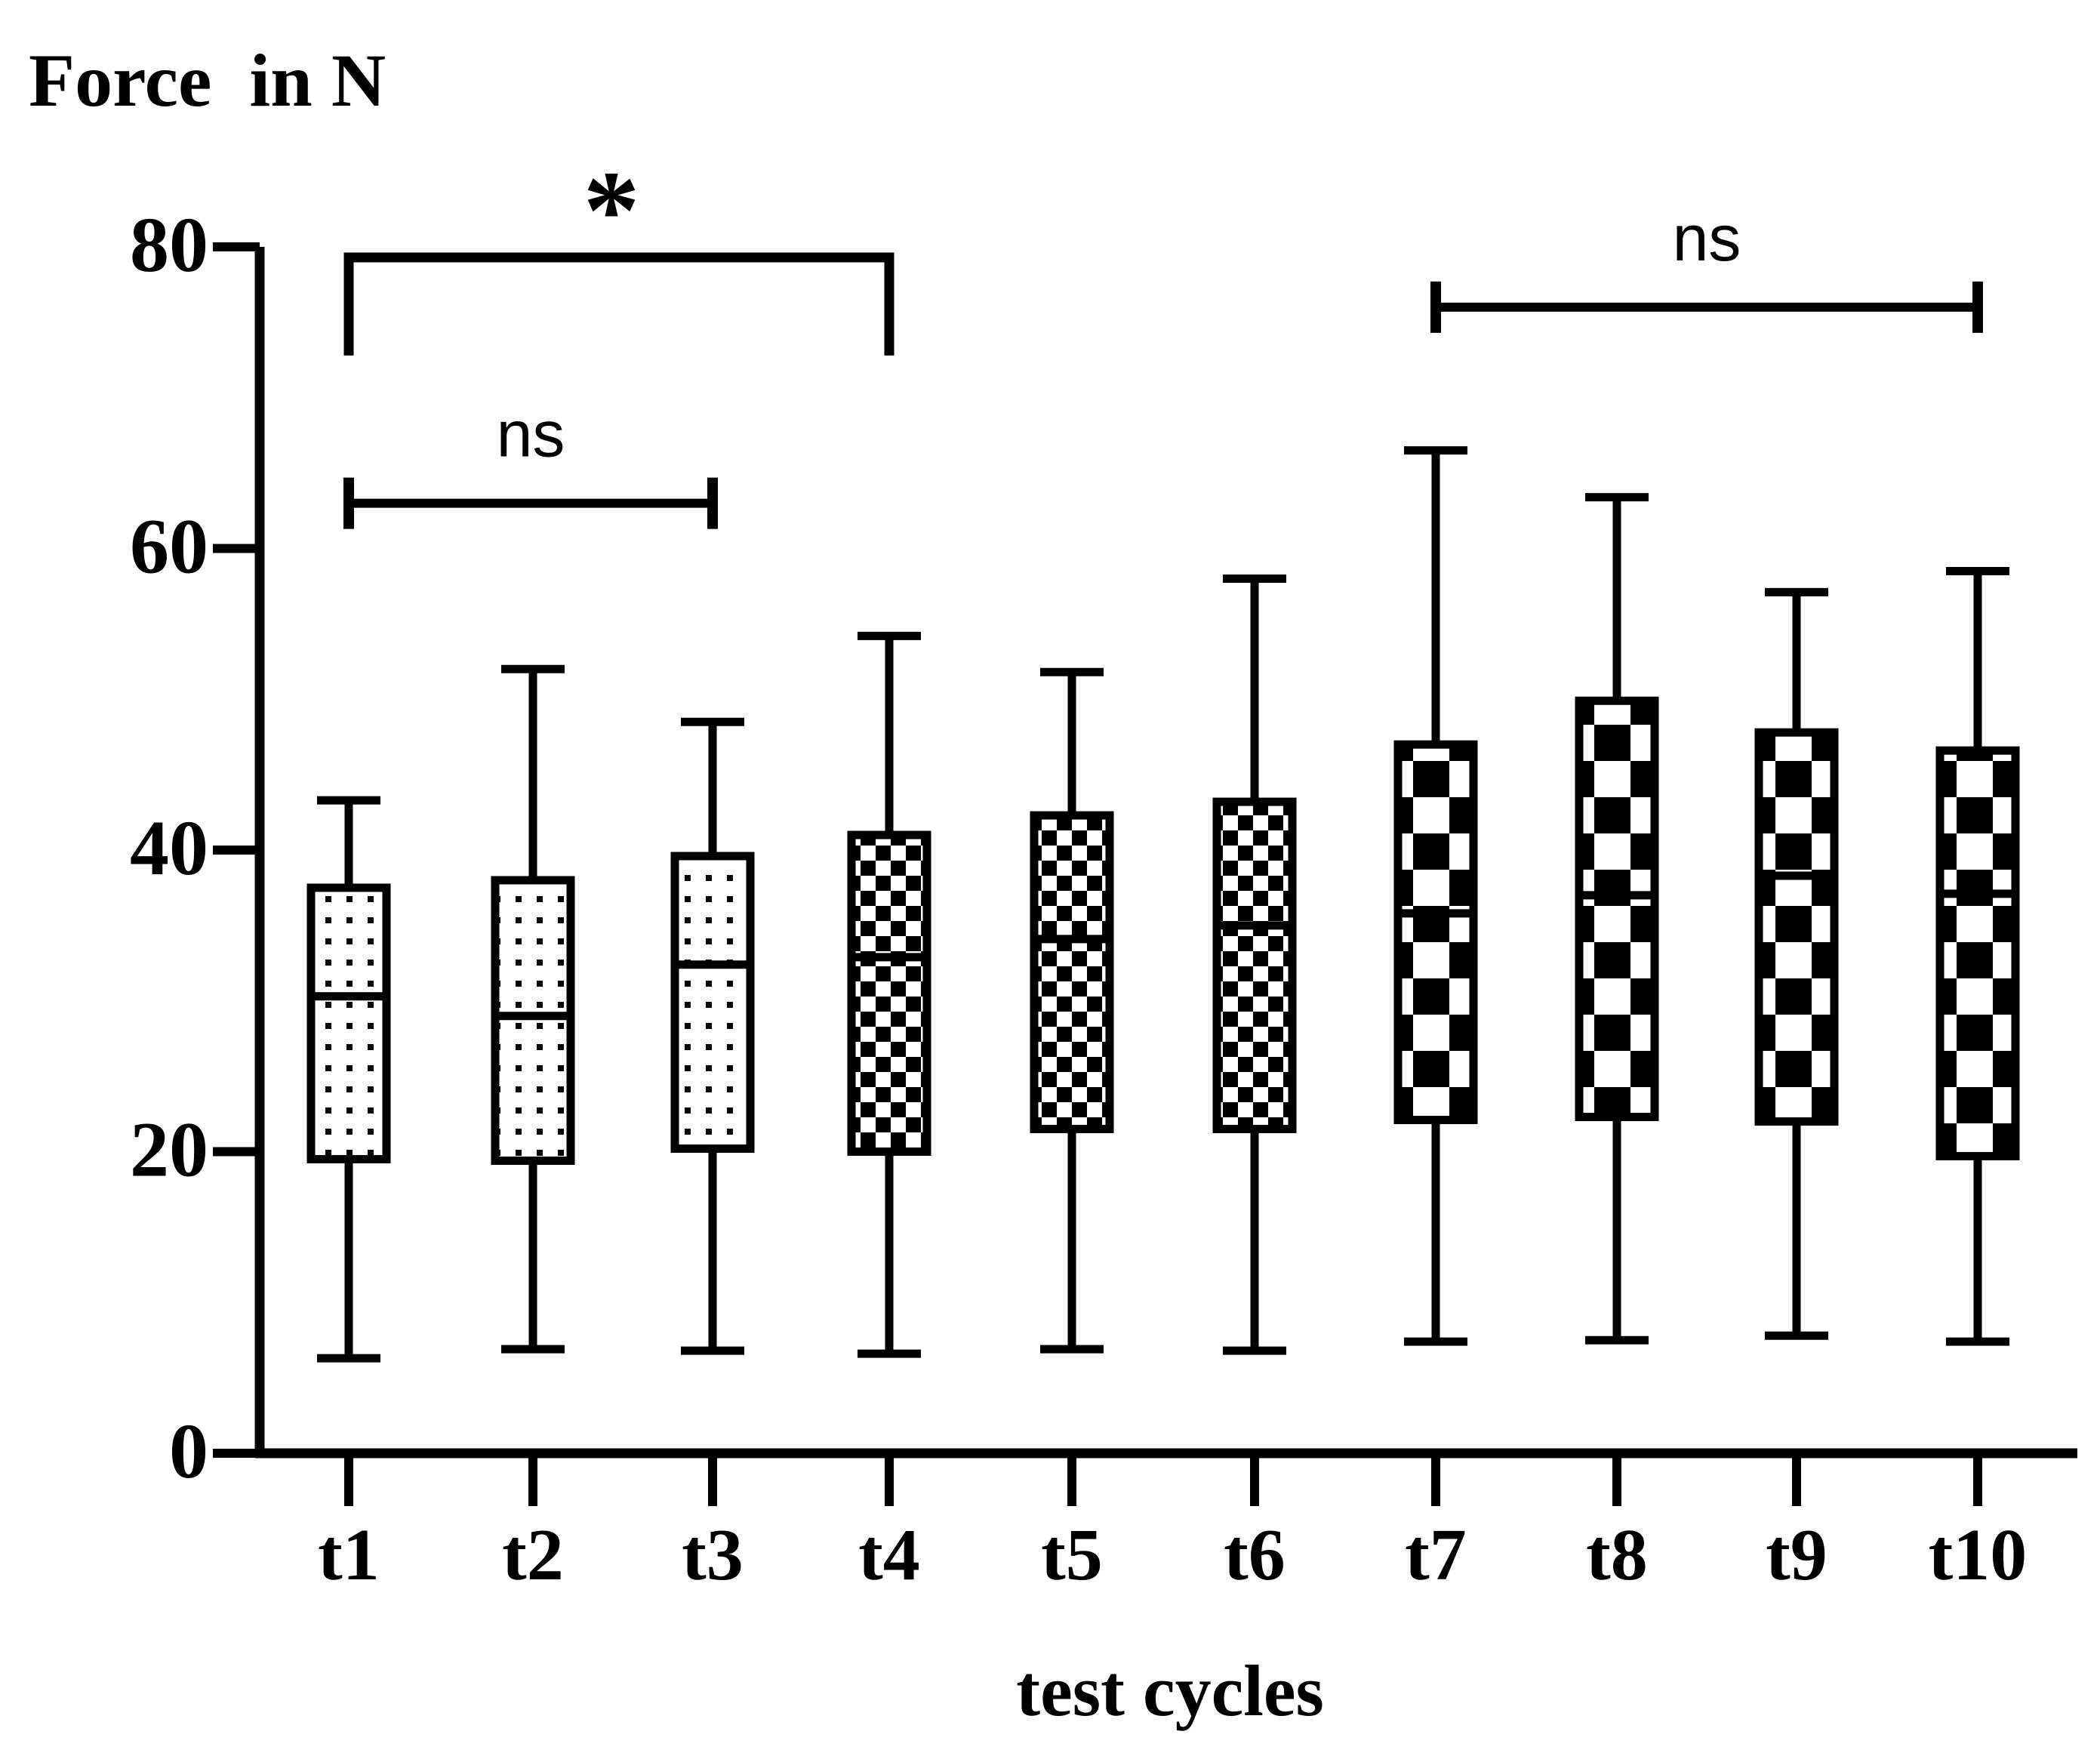  I want to click on y-axis-title: Force in N, so click(208, 80).